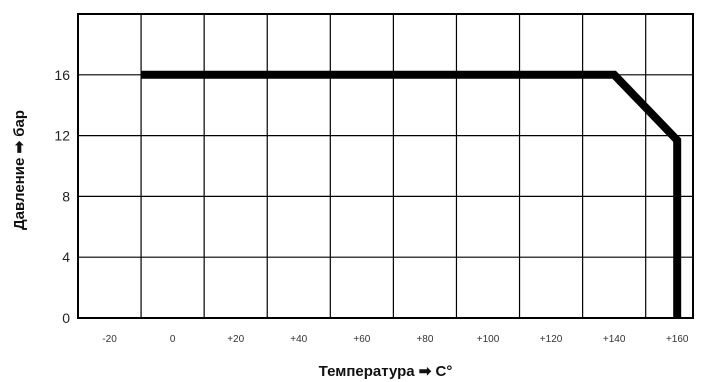 The width and height of the screenshot is (703, 382). Describe the element at coordinates (677, 339) in the screenshot. I see `x-tick-label: +160` at that location.